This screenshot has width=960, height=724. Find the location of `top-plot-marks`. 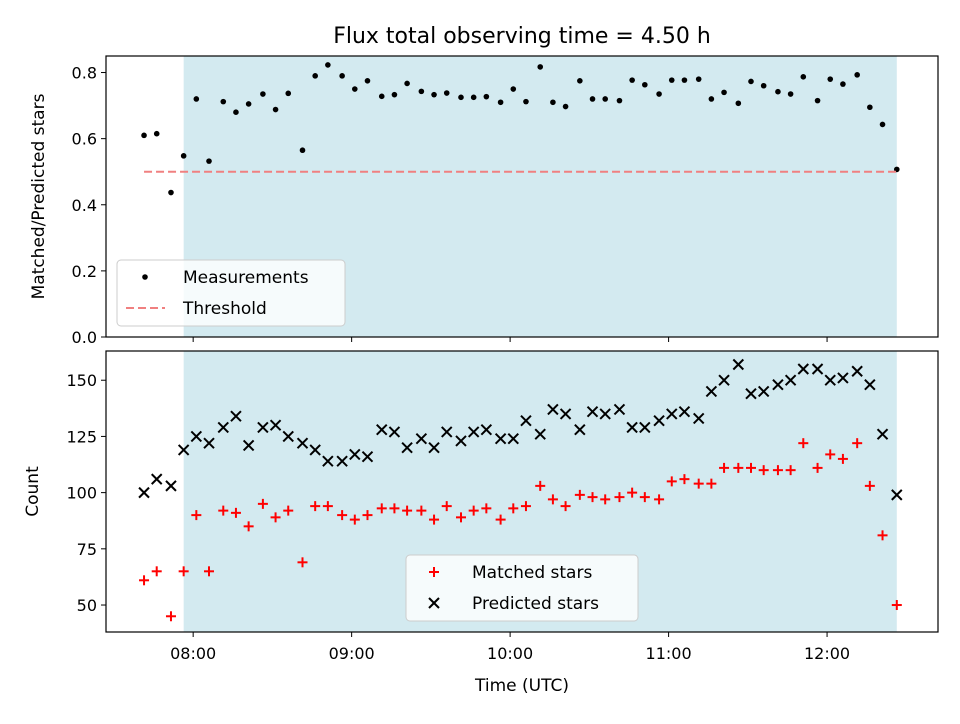

top-plot-marks is located at coordinates (520, 129).